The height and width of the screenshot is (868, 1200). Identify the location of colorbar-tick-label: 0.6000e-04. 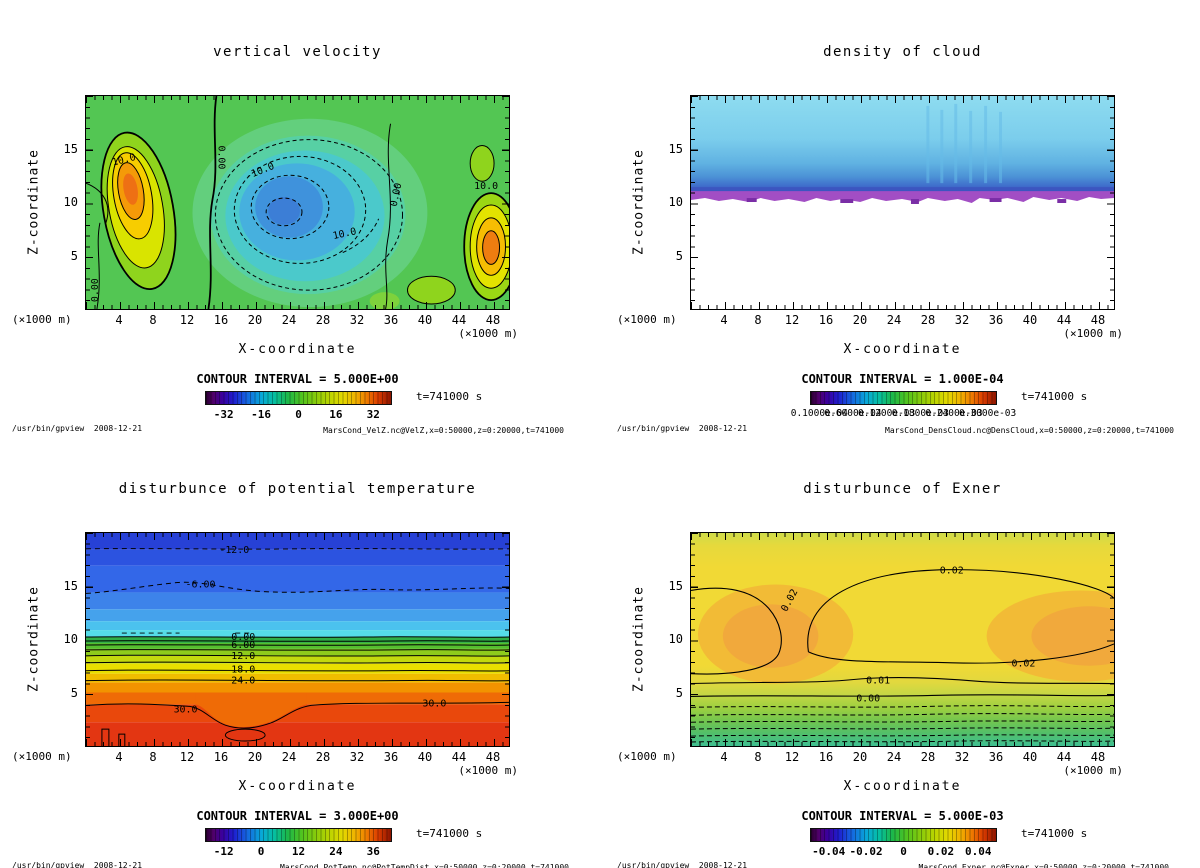
(853, 413).